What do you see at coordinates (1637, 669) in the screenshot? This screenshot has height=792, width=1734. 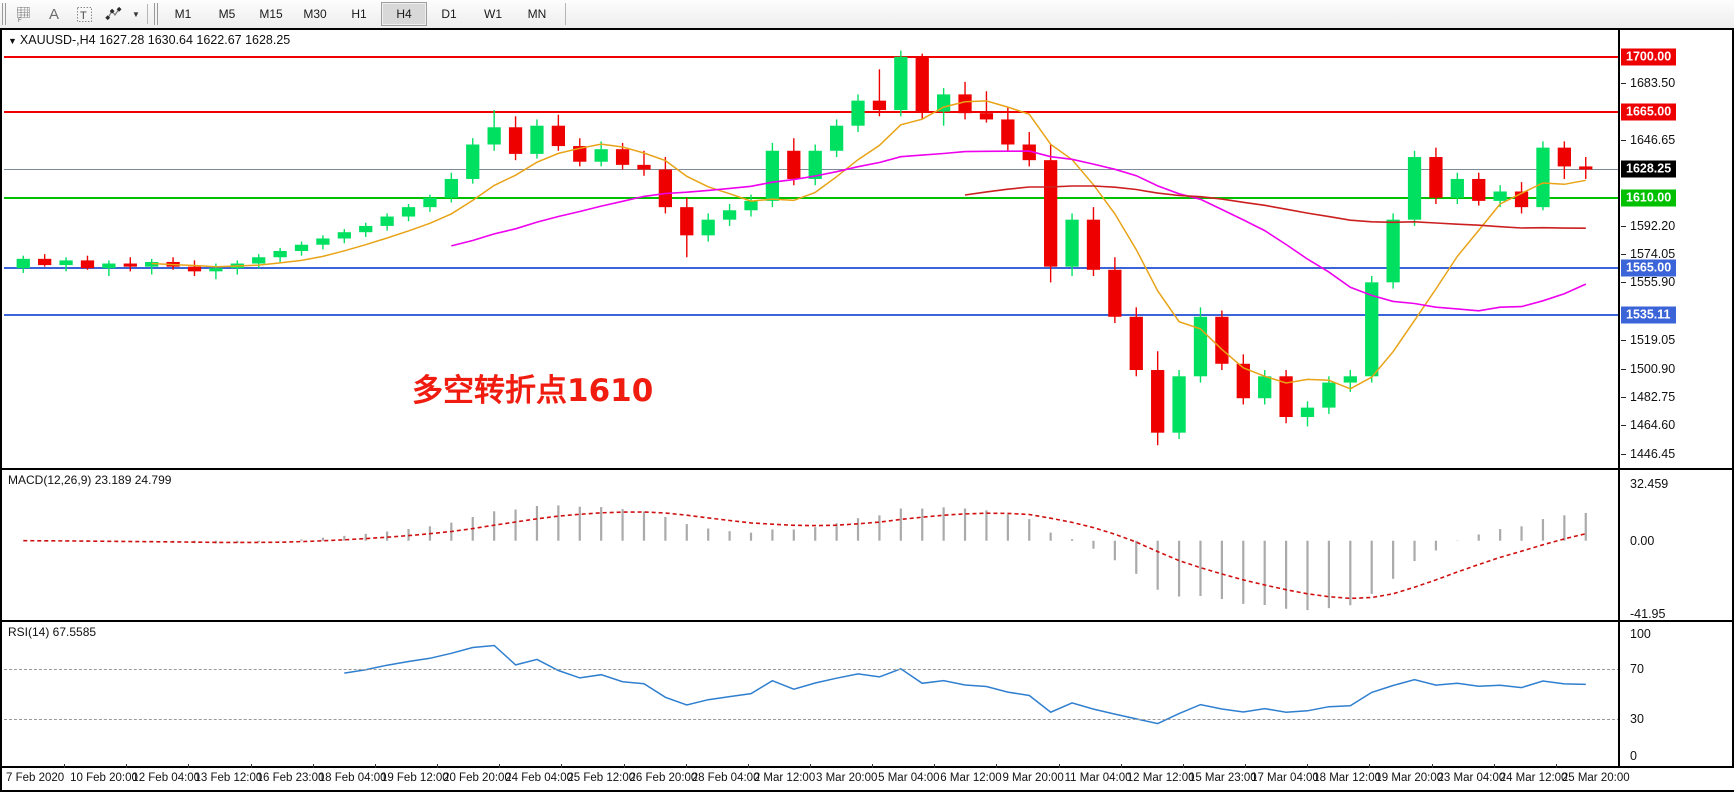 I see `rsi-tick-label: 70` at bounding box center [1637, 669].